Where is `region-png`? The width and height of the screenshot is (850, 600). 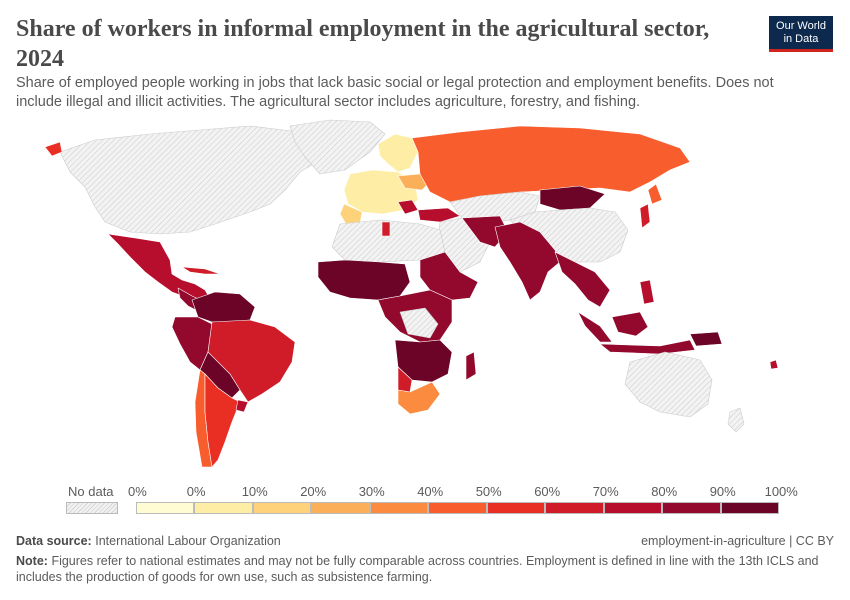 region-png is located at coordinates (706, 339).